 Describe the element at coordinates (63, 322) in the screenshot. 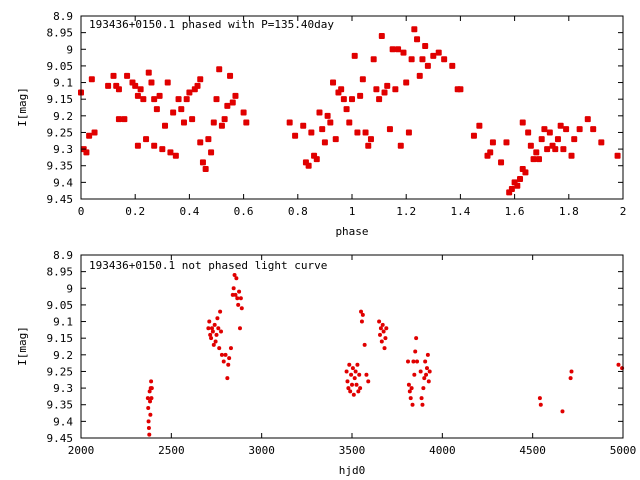

I see `unphased-y-tick-label: 9.1` at that location.